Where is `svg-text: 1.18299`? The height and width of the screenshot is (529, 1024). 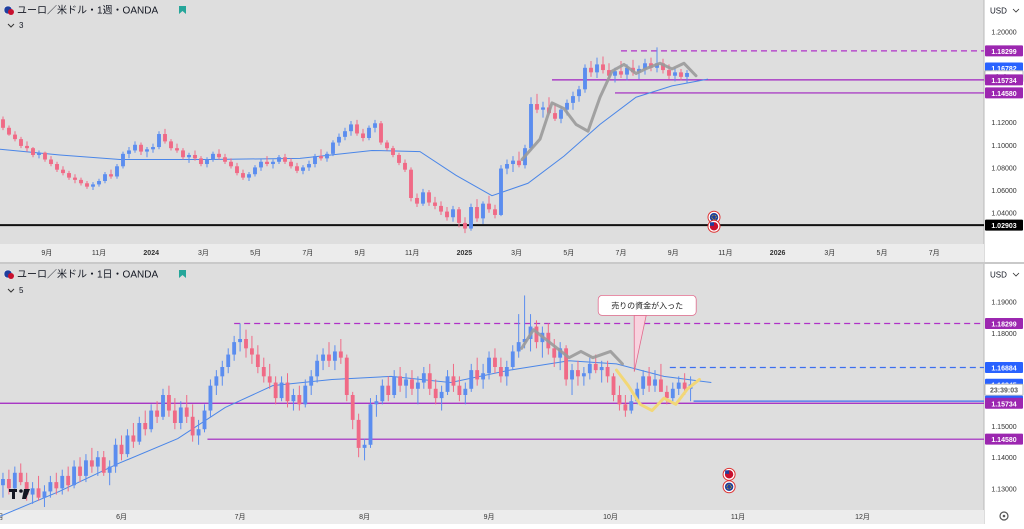
svg-text: 1.18299 is located at coordinates (1003, 52).